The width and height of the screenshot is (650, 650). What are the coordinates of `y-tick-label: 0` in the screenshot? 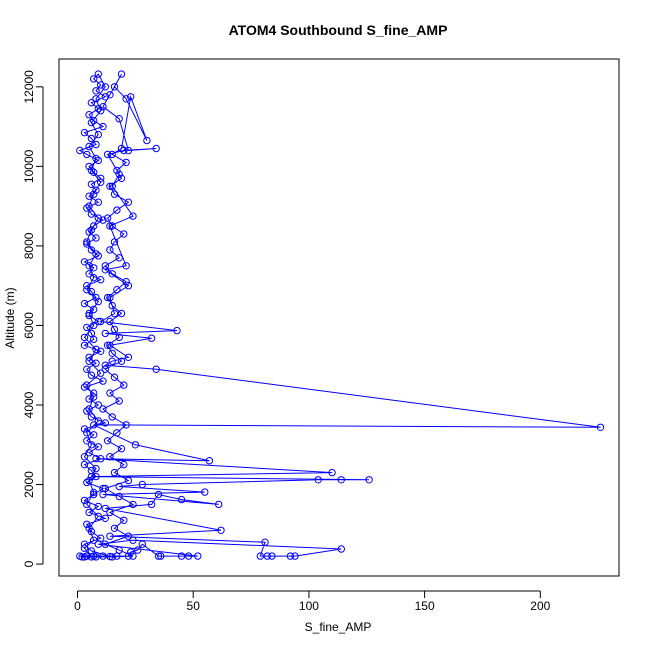 It's located at (29, 563).